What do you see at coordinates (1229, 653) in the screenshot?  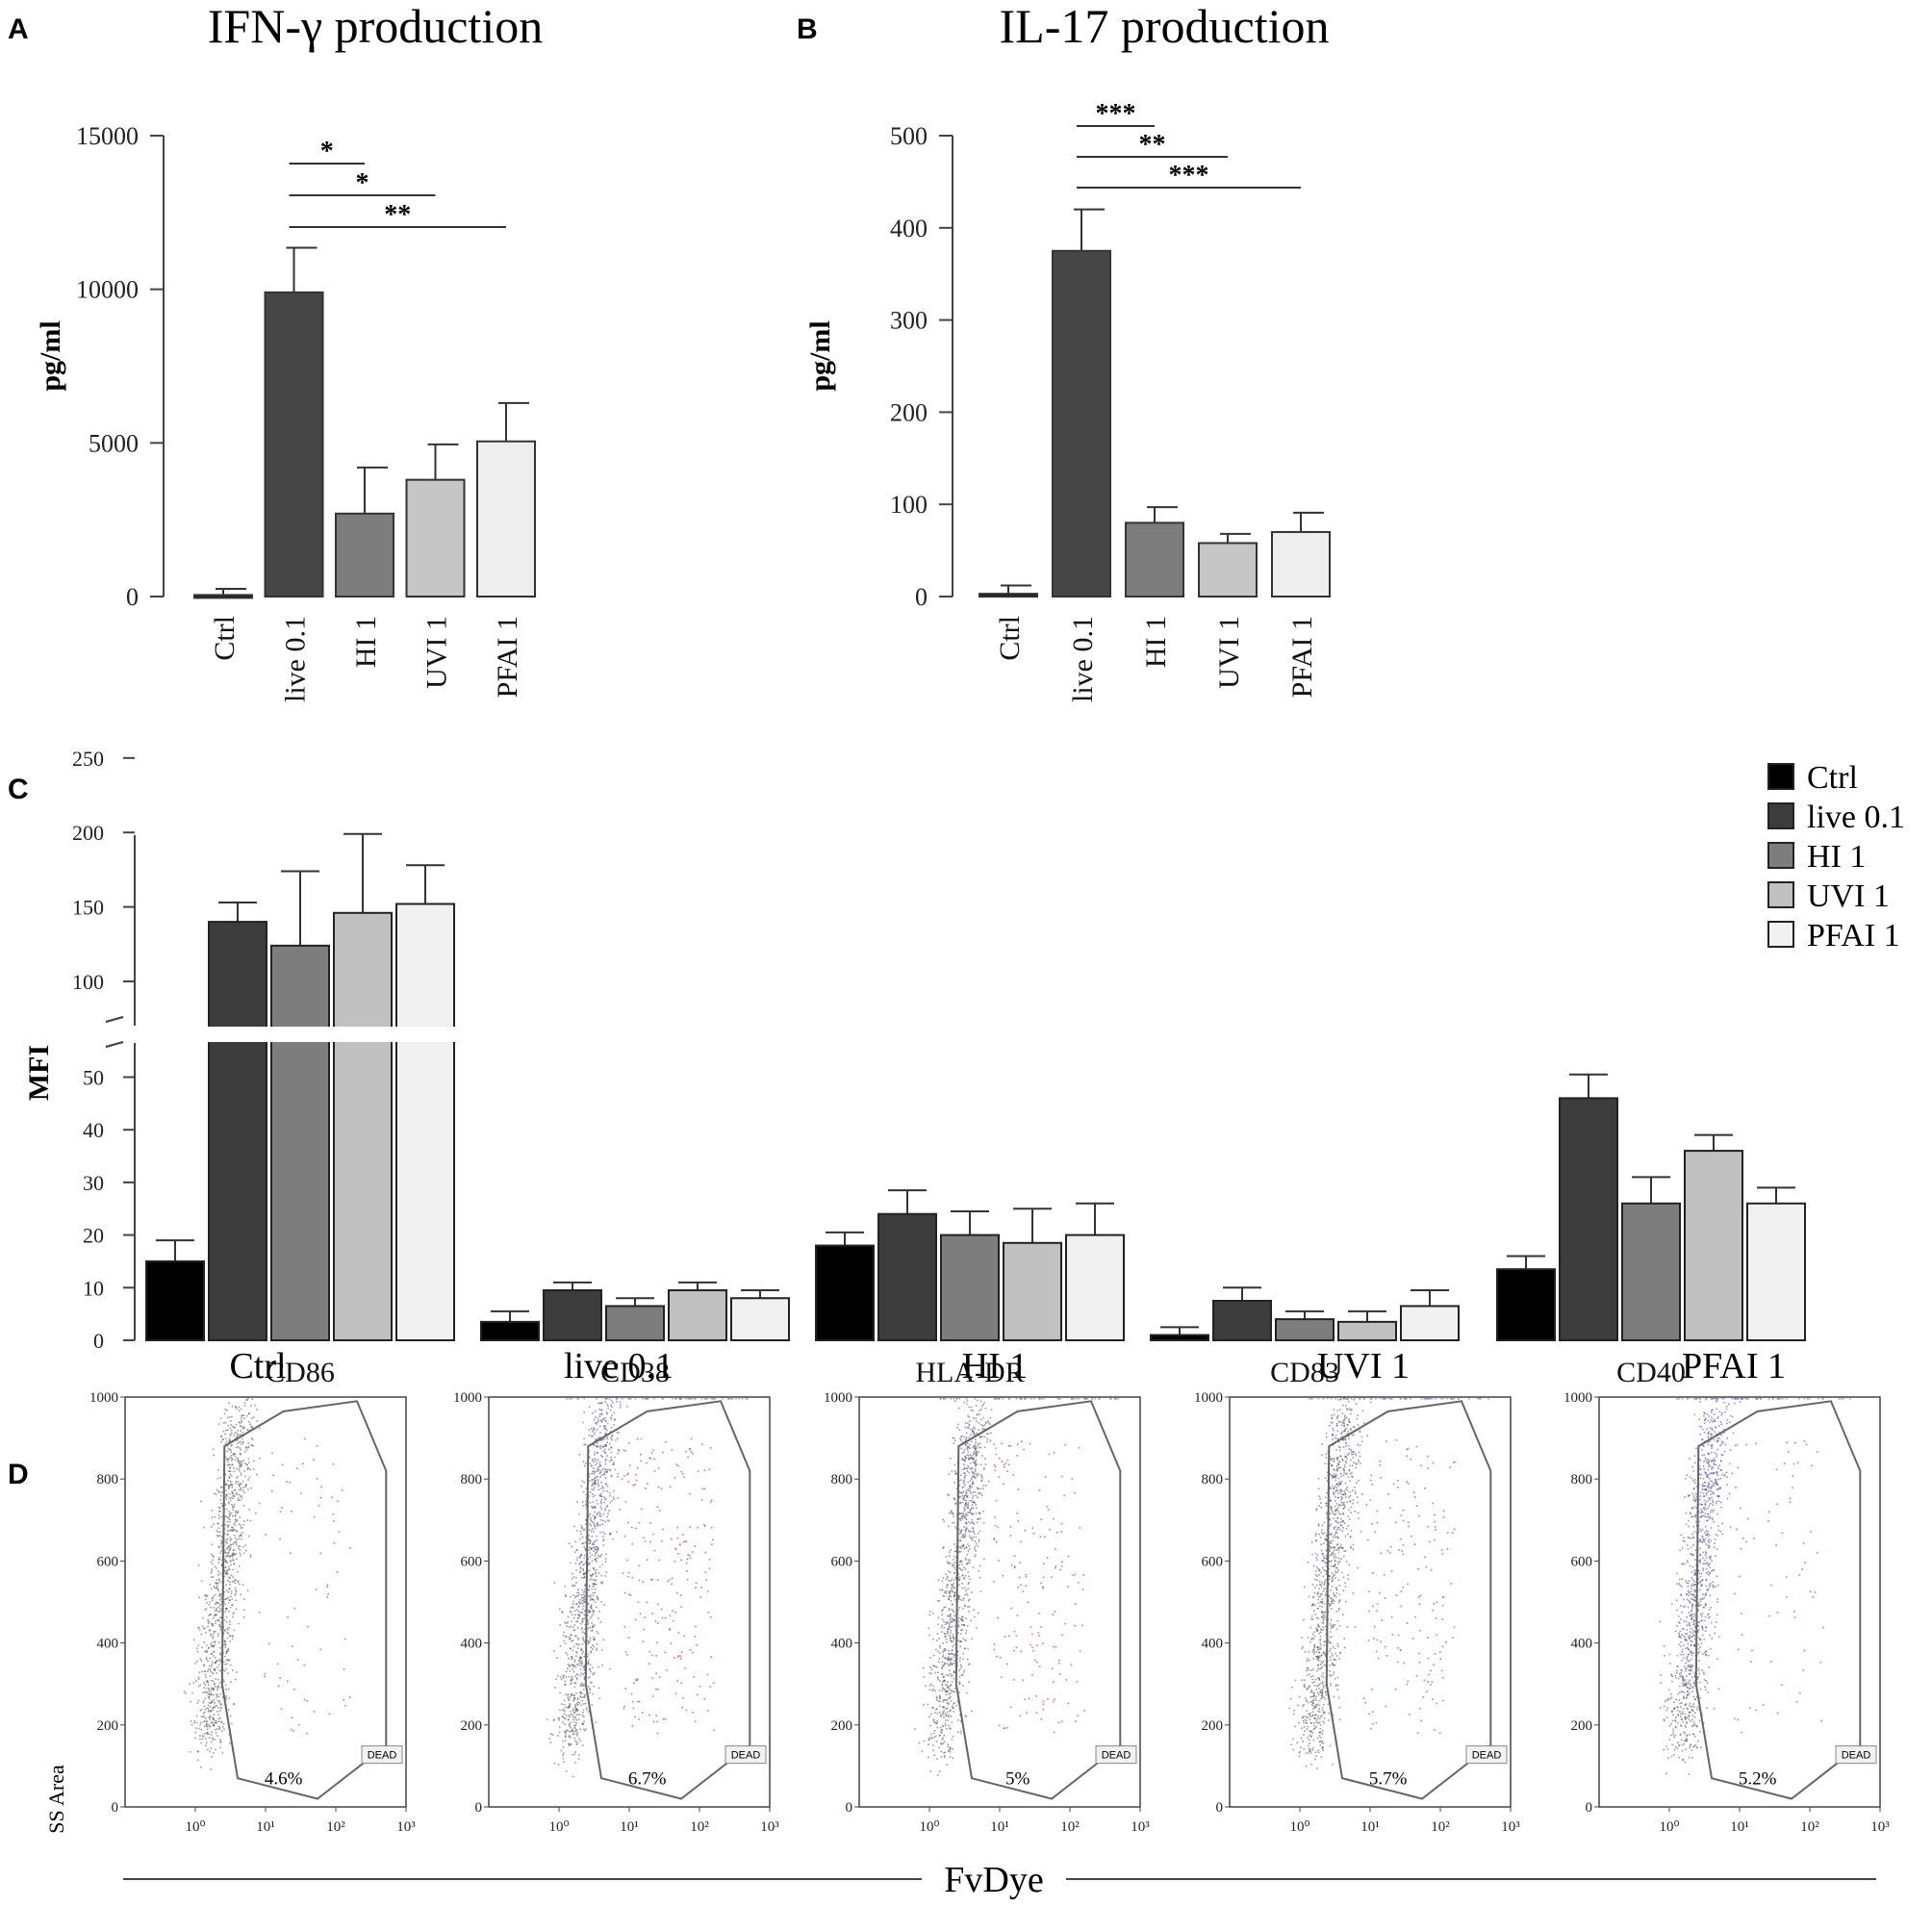 I see `chart-b-category-label: UVI 1` at bounding box center [1229, 653].